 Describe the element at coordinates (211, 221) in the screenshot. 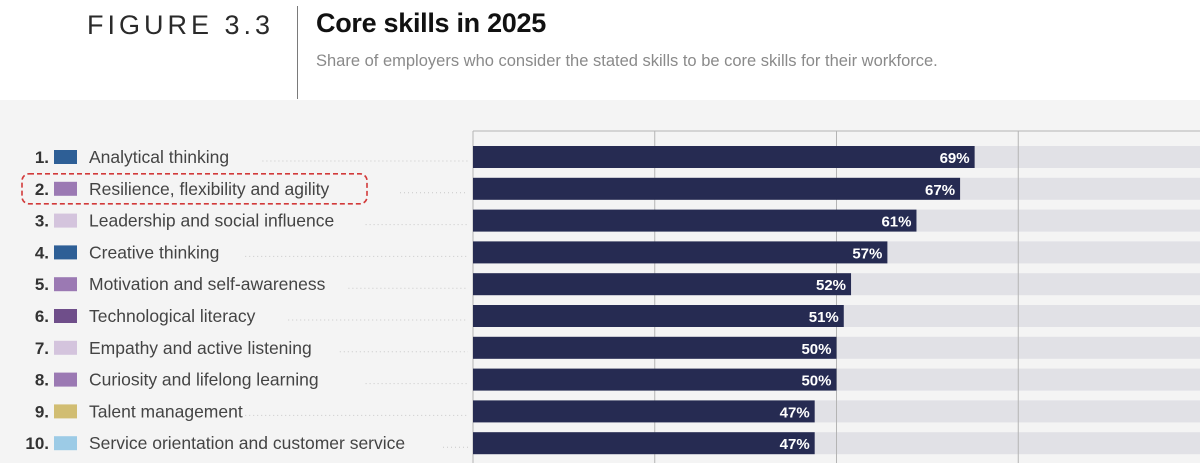

I see `skill-label: Leadership and social influence` at that location.